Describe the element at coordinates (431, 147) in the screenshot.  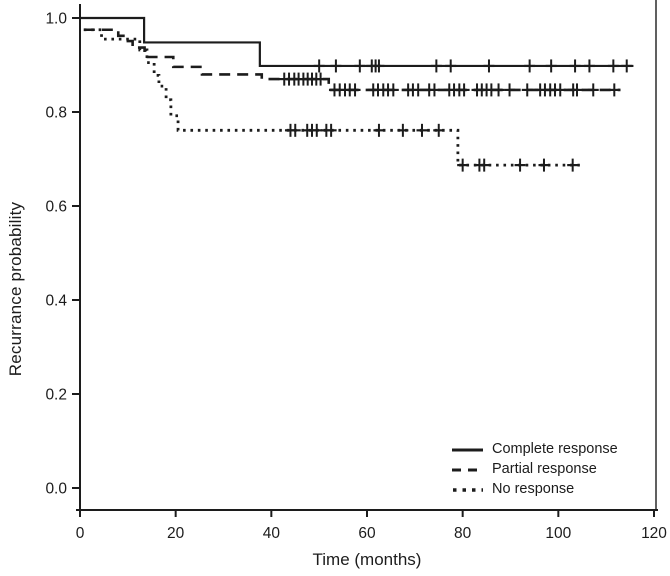
I see `no-response-censor-marks` at that location.